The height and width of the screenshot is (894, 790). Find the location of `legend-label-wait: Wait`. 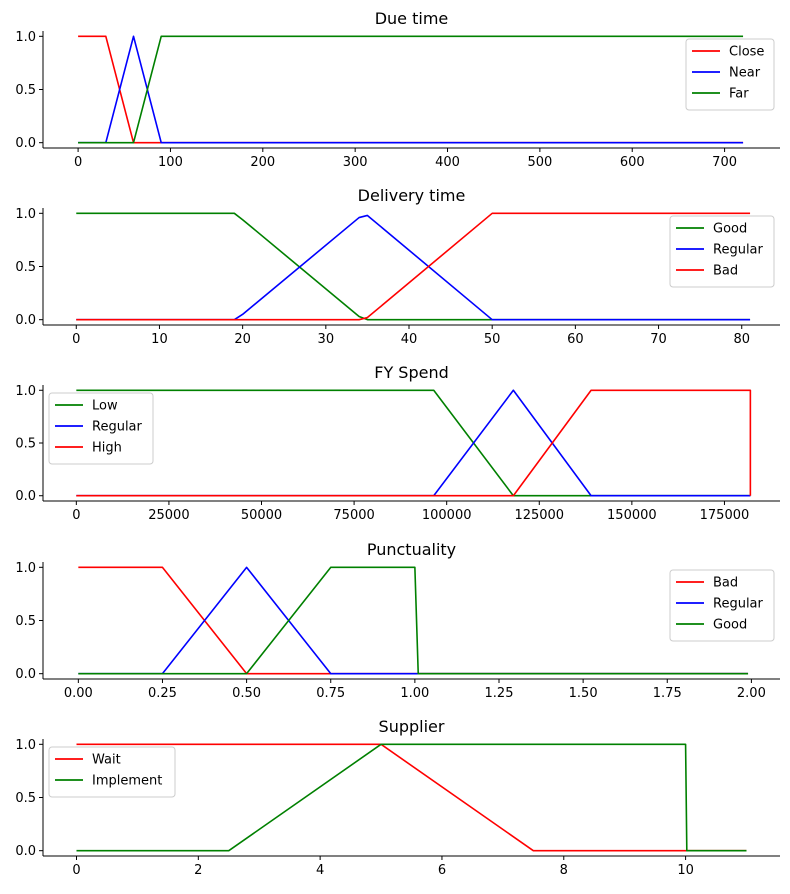

legend-label-wait: Wait is located at coordinates (106, 760).